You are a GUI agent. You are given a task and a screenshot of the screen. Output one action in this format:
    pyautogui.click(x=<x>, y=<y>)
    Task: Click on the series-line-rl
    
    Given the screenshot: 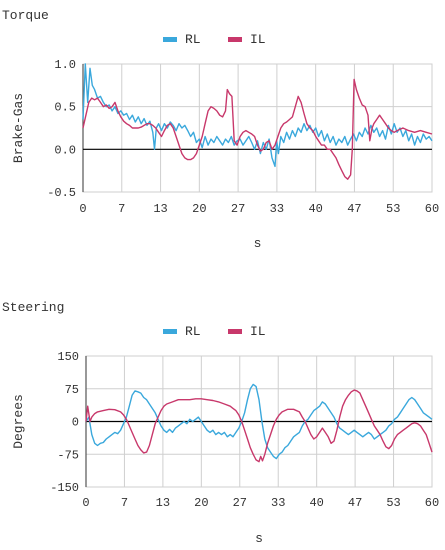 What is the action you would take?
    pyautogui.click(x=259, y=421)
    